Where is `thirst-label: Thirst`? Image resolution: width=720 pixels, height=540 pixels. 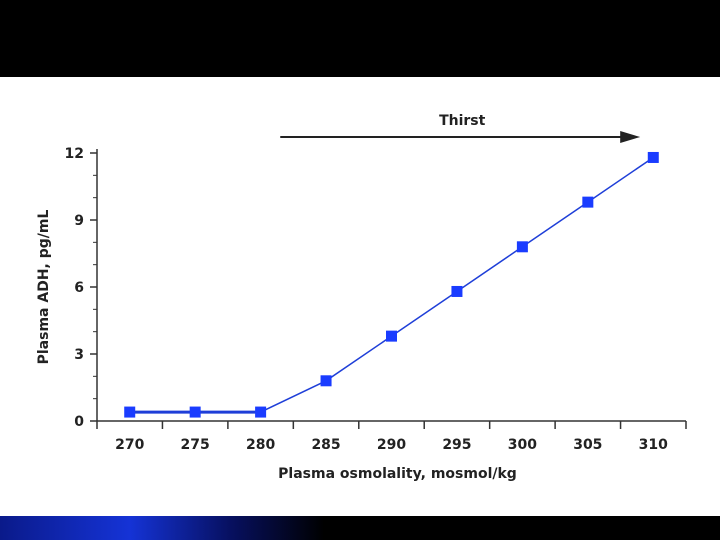 thirst-label: Thirst is located at coordinates (462, 121).